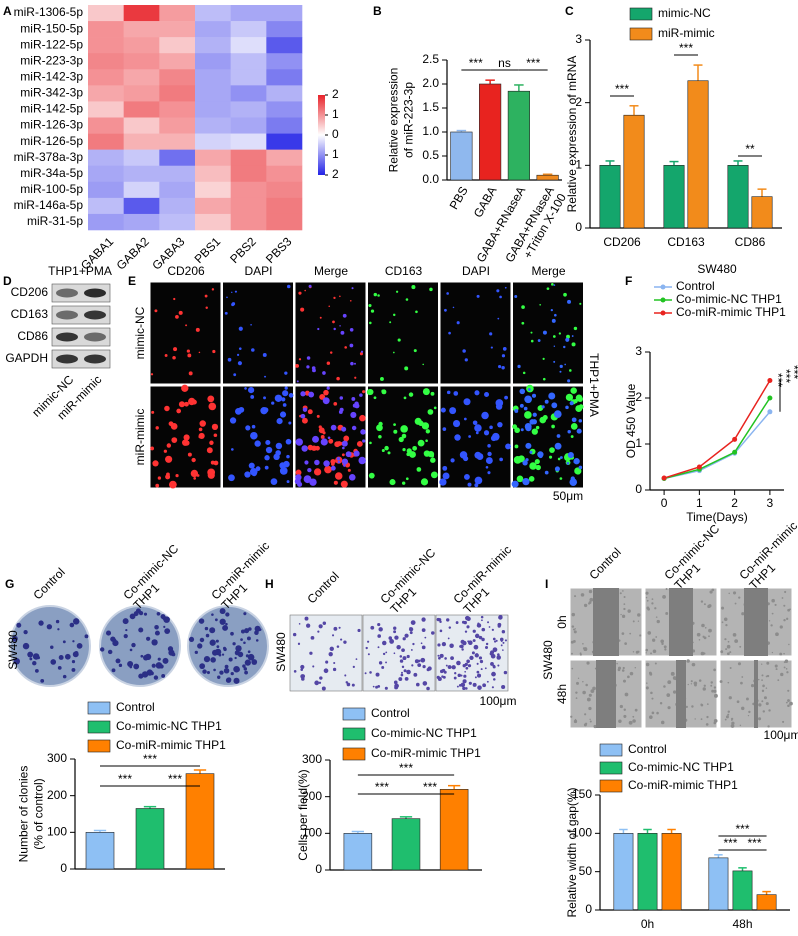 This screenshot has width=798, height=936. I want to click on row-label: miR-100-5p, so click(51, 189).